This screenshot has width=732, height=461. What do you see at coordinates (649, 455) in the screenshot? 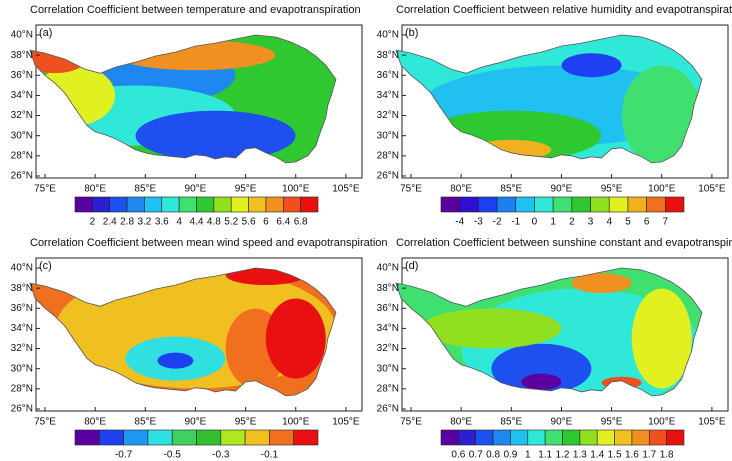
I see `colorbar-label: 1.7` at bounding box center [649, 455].